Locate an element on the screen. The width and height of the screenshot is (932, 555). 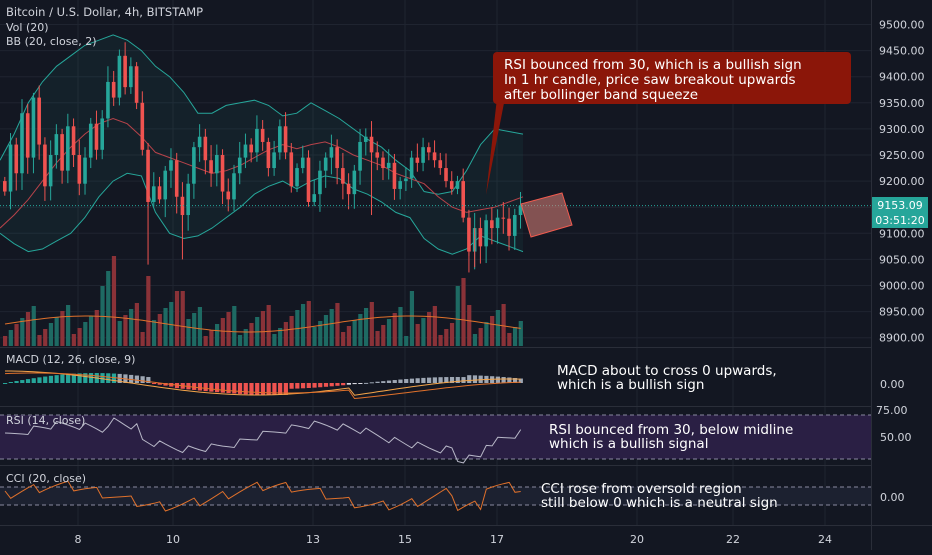
macd-line is located at coordinates (263, 383).